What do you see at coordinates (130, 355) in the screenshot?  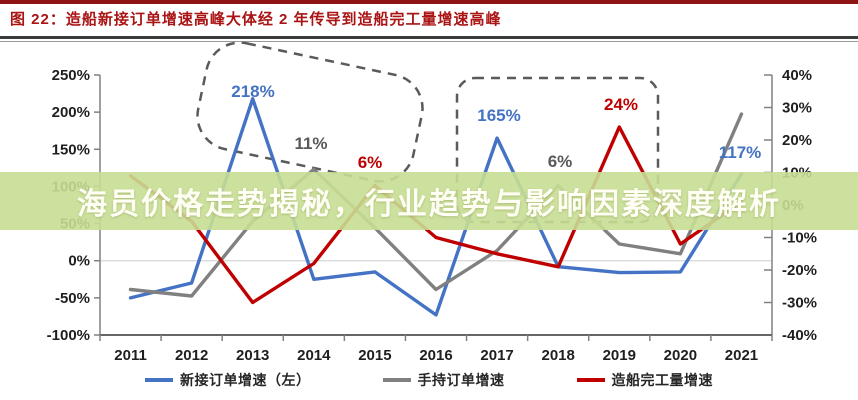 I see `x-axis-label: 2011` at bounding box center [130, 355].